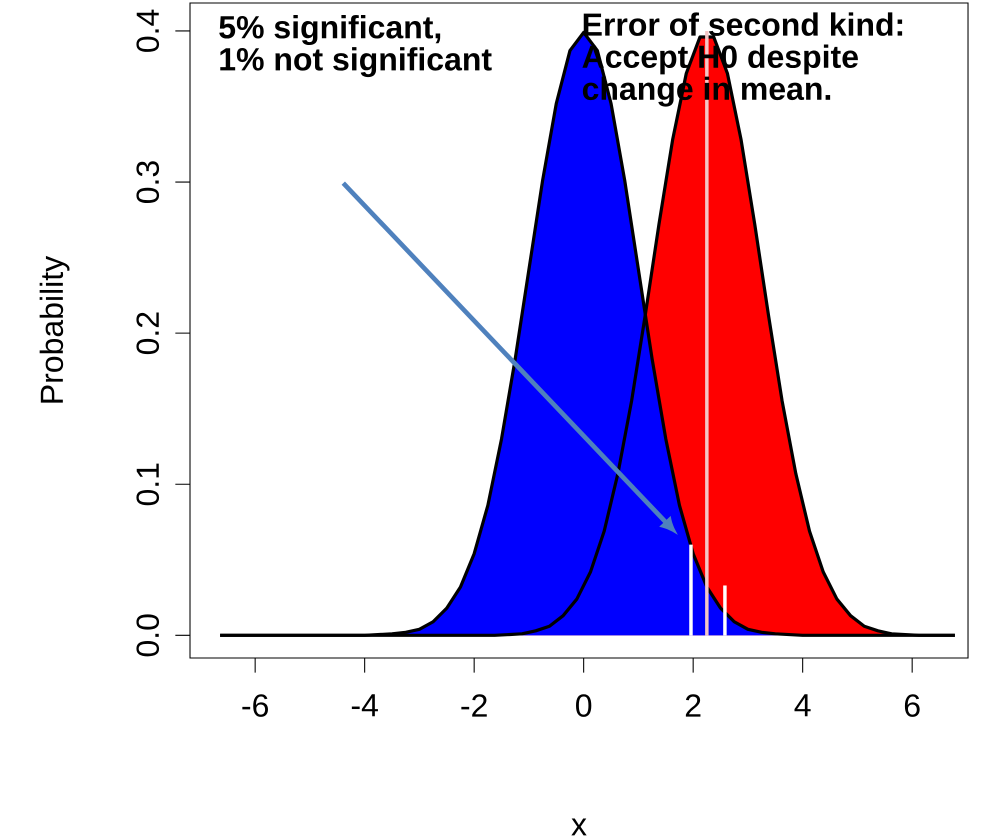 This screenshot has width=984, height=839. I want to click on x-axis-title: x, so click(579, 827).